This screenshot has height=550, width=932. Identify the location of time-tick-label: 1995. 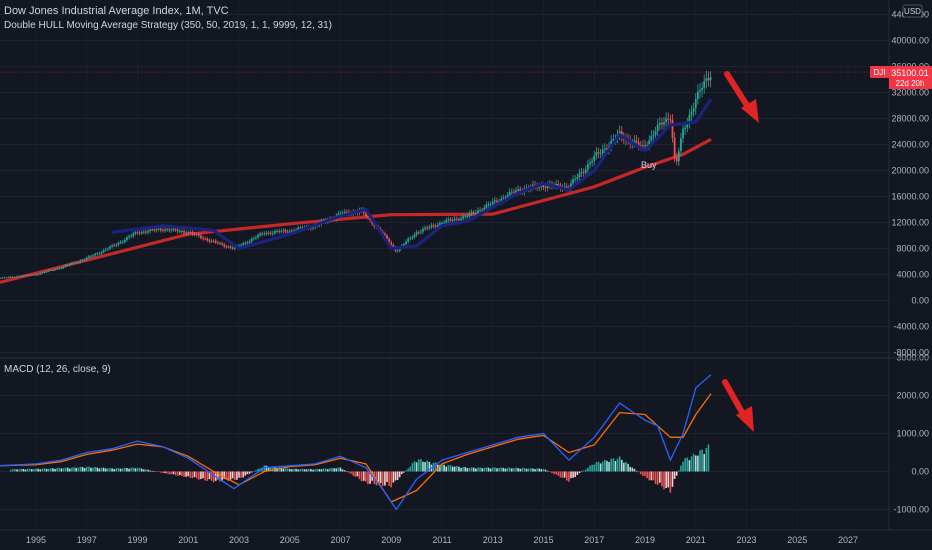
(36, 540).